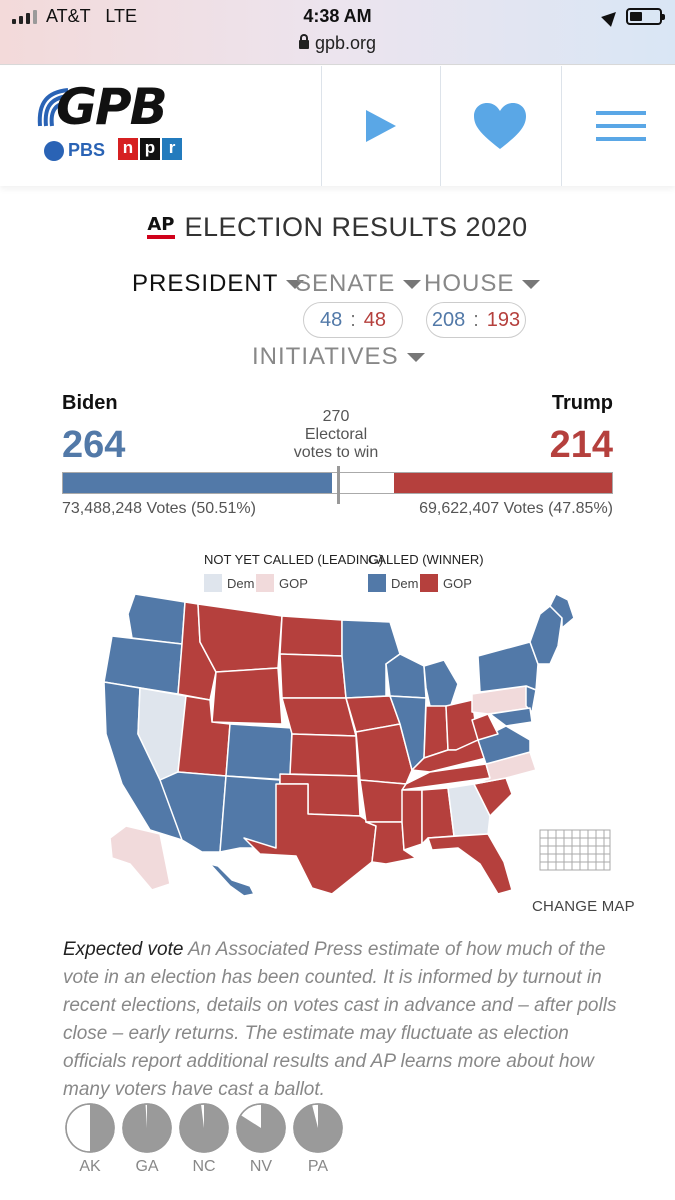  What do you see at coordinates (383, 801) in the screenshot?
I see `state-ar` at bounding box center [383, 801].